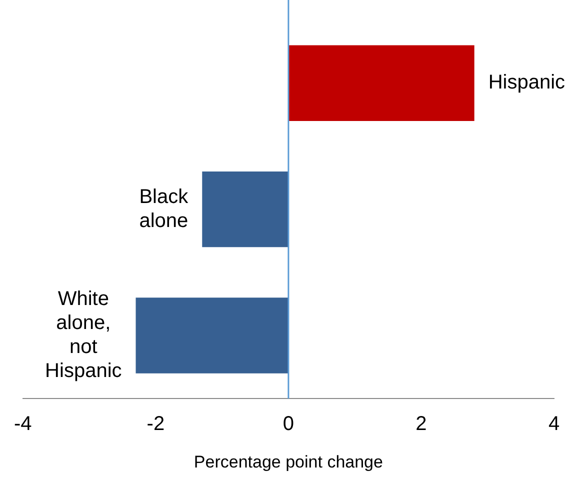 The image size is (584, 479). What do you see at coordinates (288, 424) in the screenshot?
I see `x-tick-label: 0` at bounding box center [288, 424].